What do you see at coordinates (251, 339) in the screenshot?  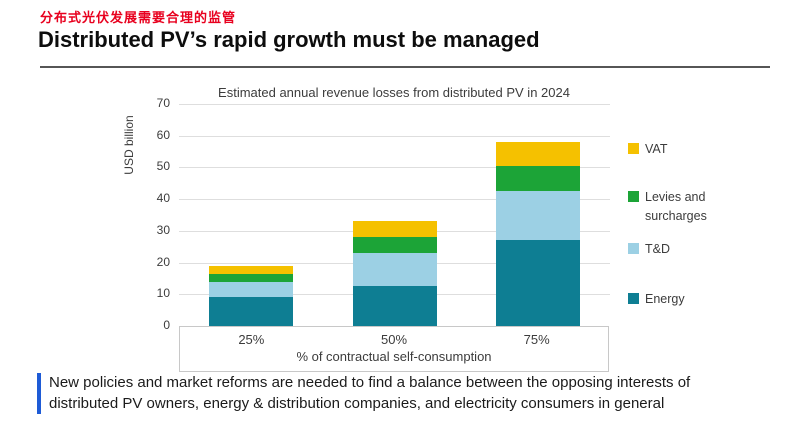 I see `x-category-label: 25%` at bounding box center [251, 339].